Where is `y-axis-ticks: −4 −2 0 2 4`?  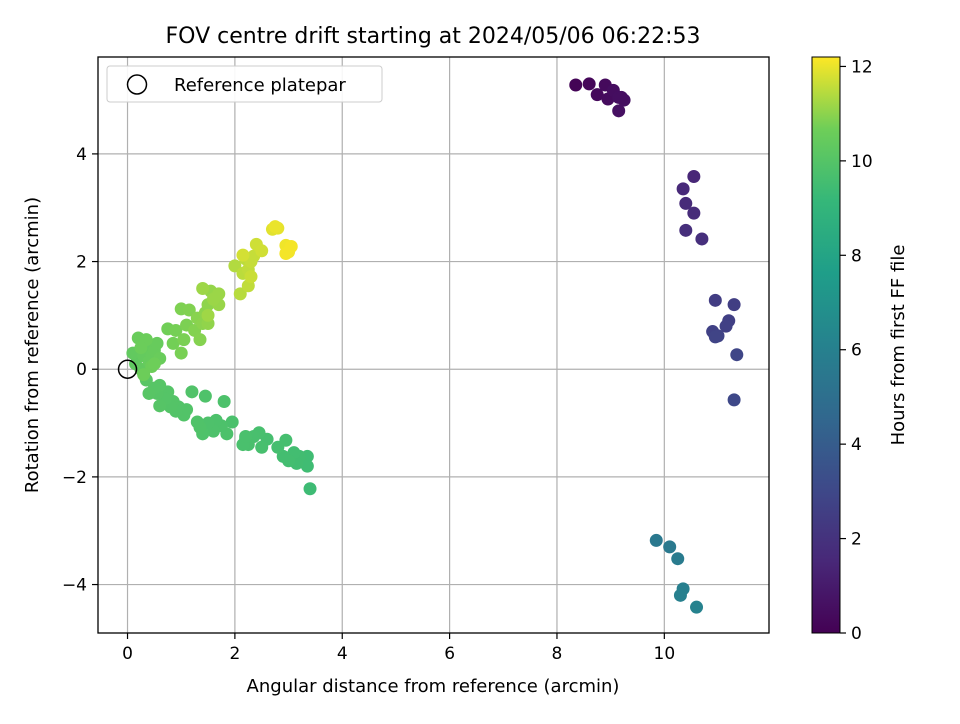 y-axis-ticks: −4 −2 0 2 4 is located at coordinates (80, 370).